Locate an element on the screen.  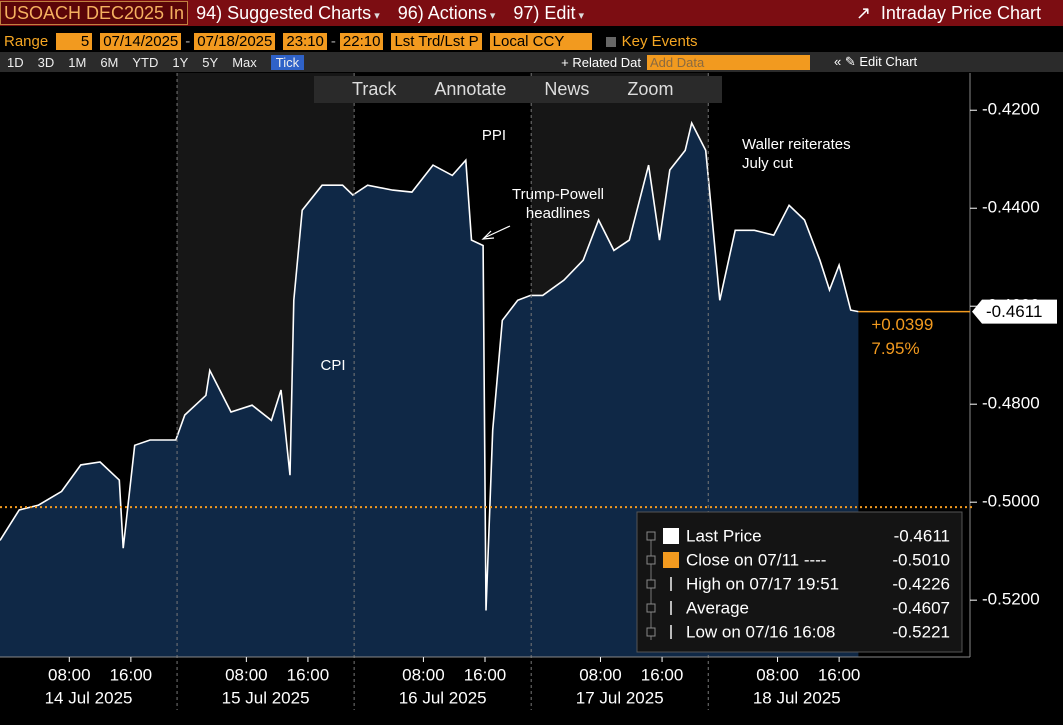
key-events: Key Events is located at coordinates (659, 41).